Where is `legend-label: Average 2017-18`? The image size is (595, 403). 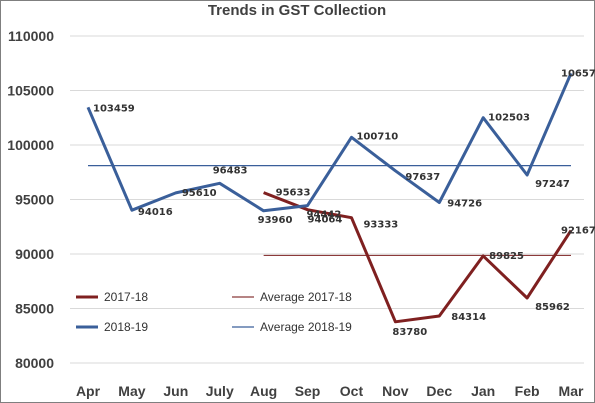
legend-label: Average 2017-18 is located at coordinates (306, 297).